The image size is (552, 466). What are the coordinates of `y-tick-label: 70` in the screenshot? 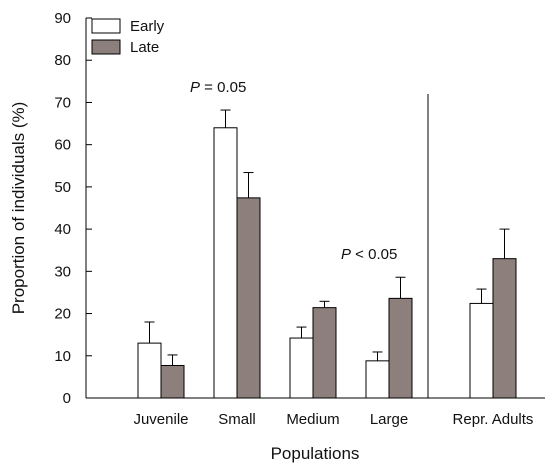 It's located at (62, 102).